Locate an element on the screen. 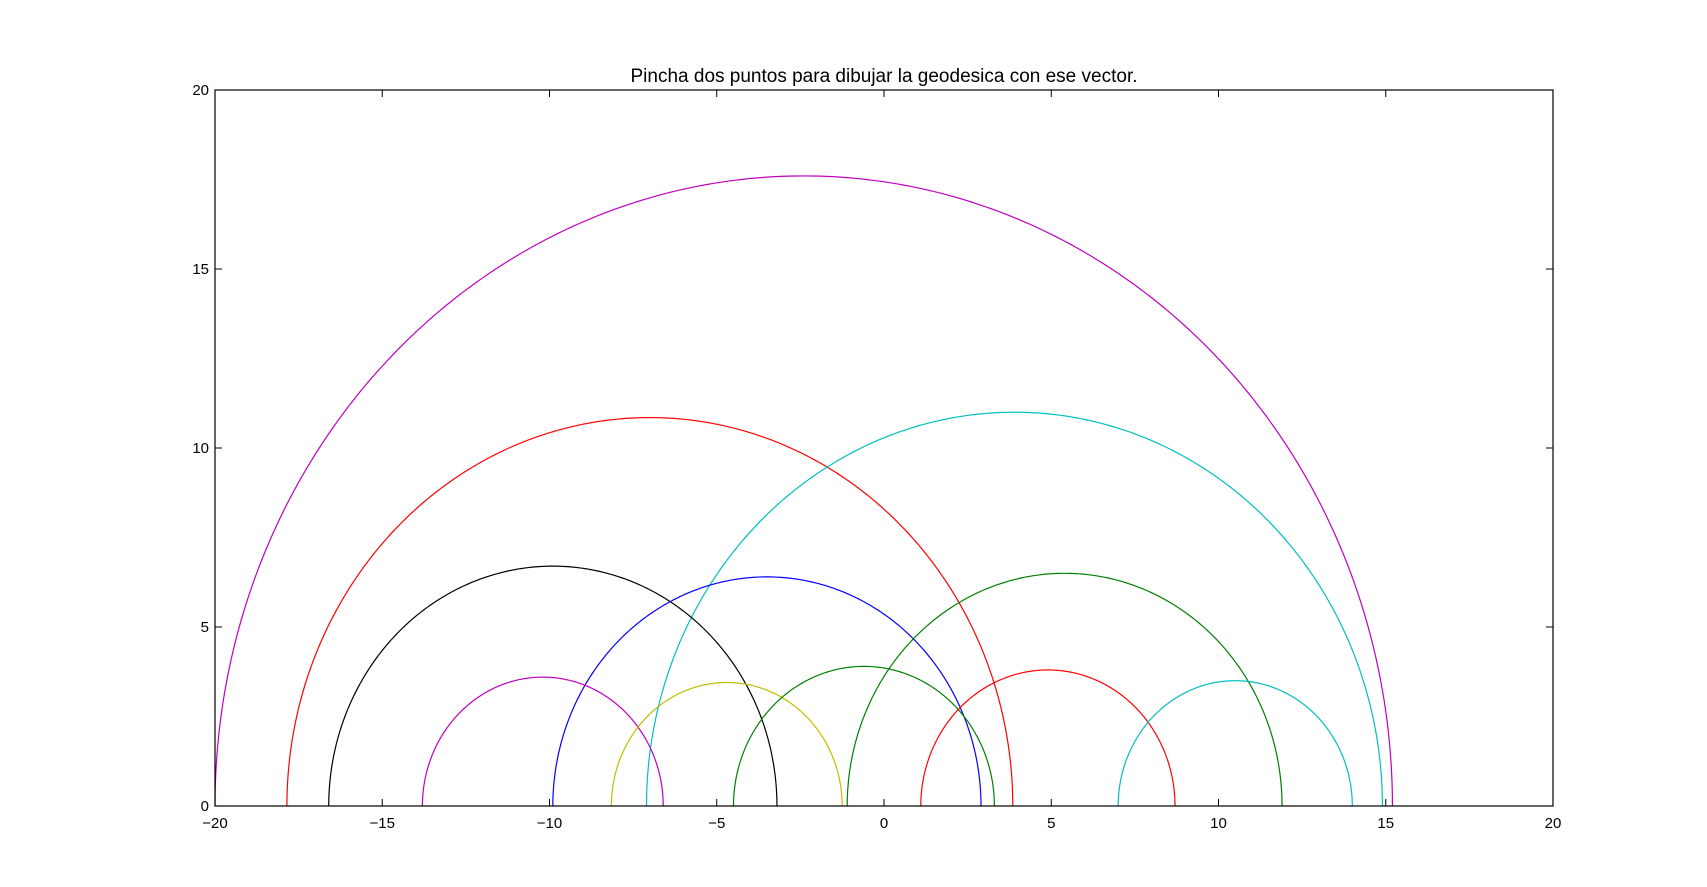 The image size is (1707, 887). x-tick-label: −15 is located at coordinates (382, 823).